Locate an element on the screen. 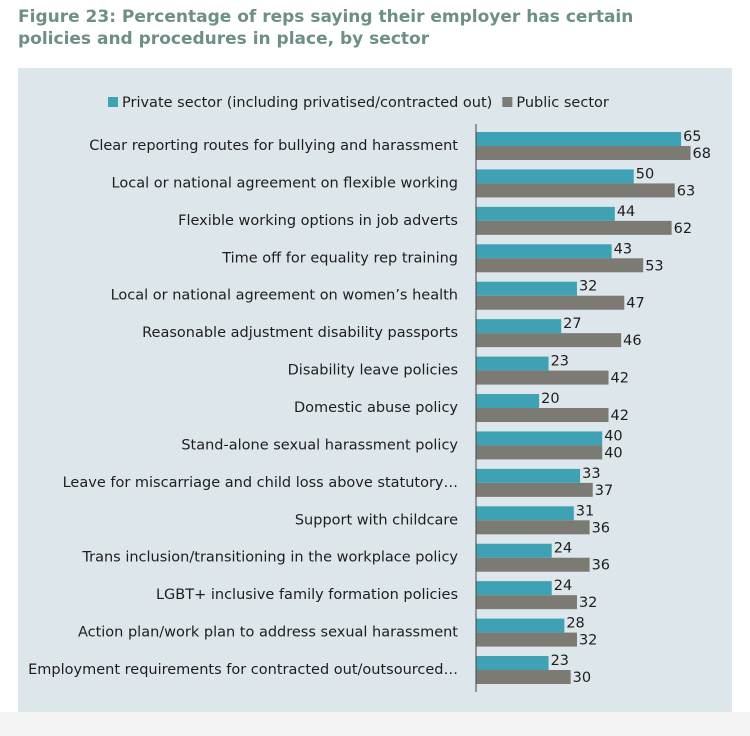 This screenshot has height=736, width=750. value-label: 20 is located at coordinates (550, 399).